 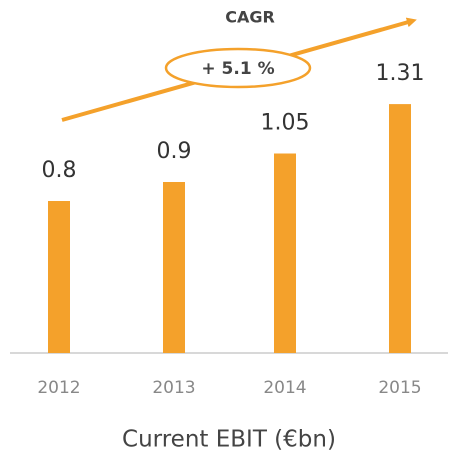 What do you see at coordinates (400, 73) in the screenshot?
I see `value-label: 1.31` at bounding box center [400, 73].